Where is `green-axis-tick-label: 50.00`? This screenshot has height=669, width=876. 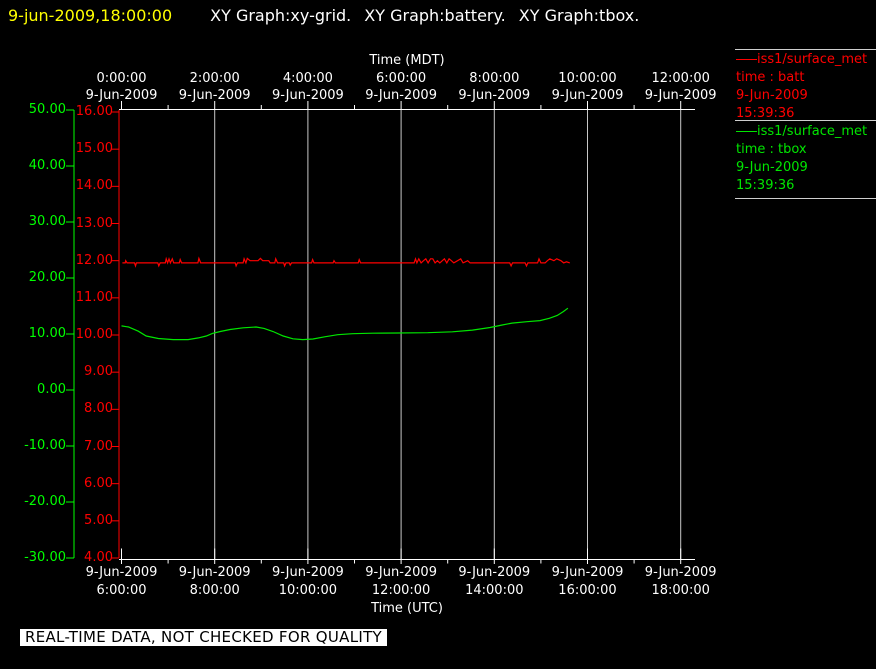 green-axis-tick-label: 50.00 is located at coordinates (47, 109).